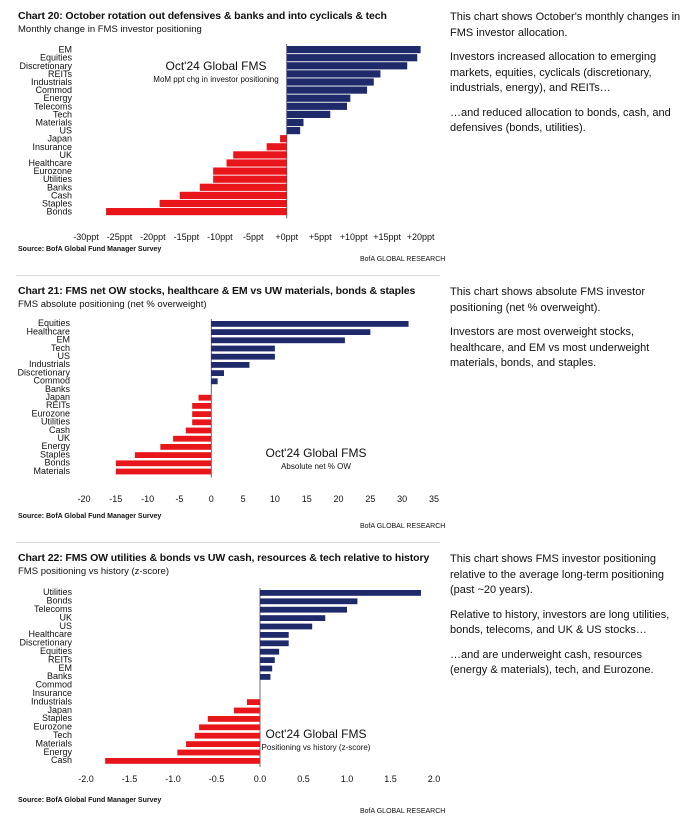  Describe the element at coordinates (217, 373) in the screenshot. I see `bar-discretionary` at that location.